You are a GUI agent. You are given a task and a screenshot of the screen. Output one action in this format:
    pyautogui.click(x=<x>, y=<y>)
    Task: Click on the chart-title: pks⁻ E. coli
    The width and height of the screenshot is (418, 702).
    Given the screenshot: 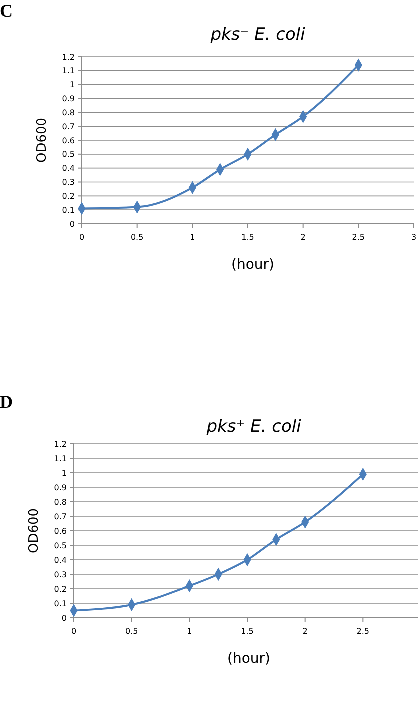 What is the action you would take?
    pyautogui.click(x=258, y=35)
    